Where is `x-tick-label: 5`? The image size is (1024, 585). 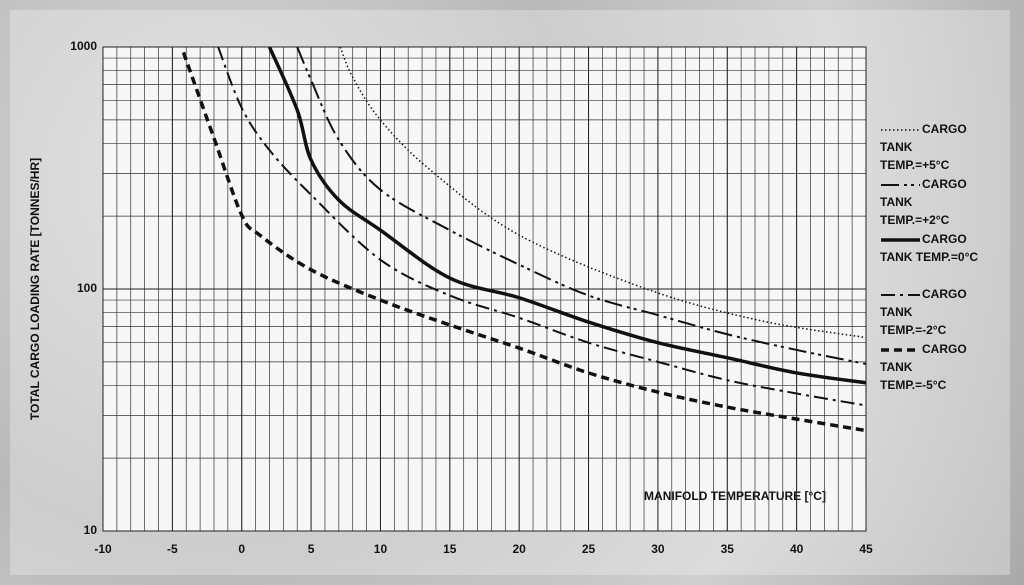 x-tick-label: 5 is located at coordinates (311, 549).